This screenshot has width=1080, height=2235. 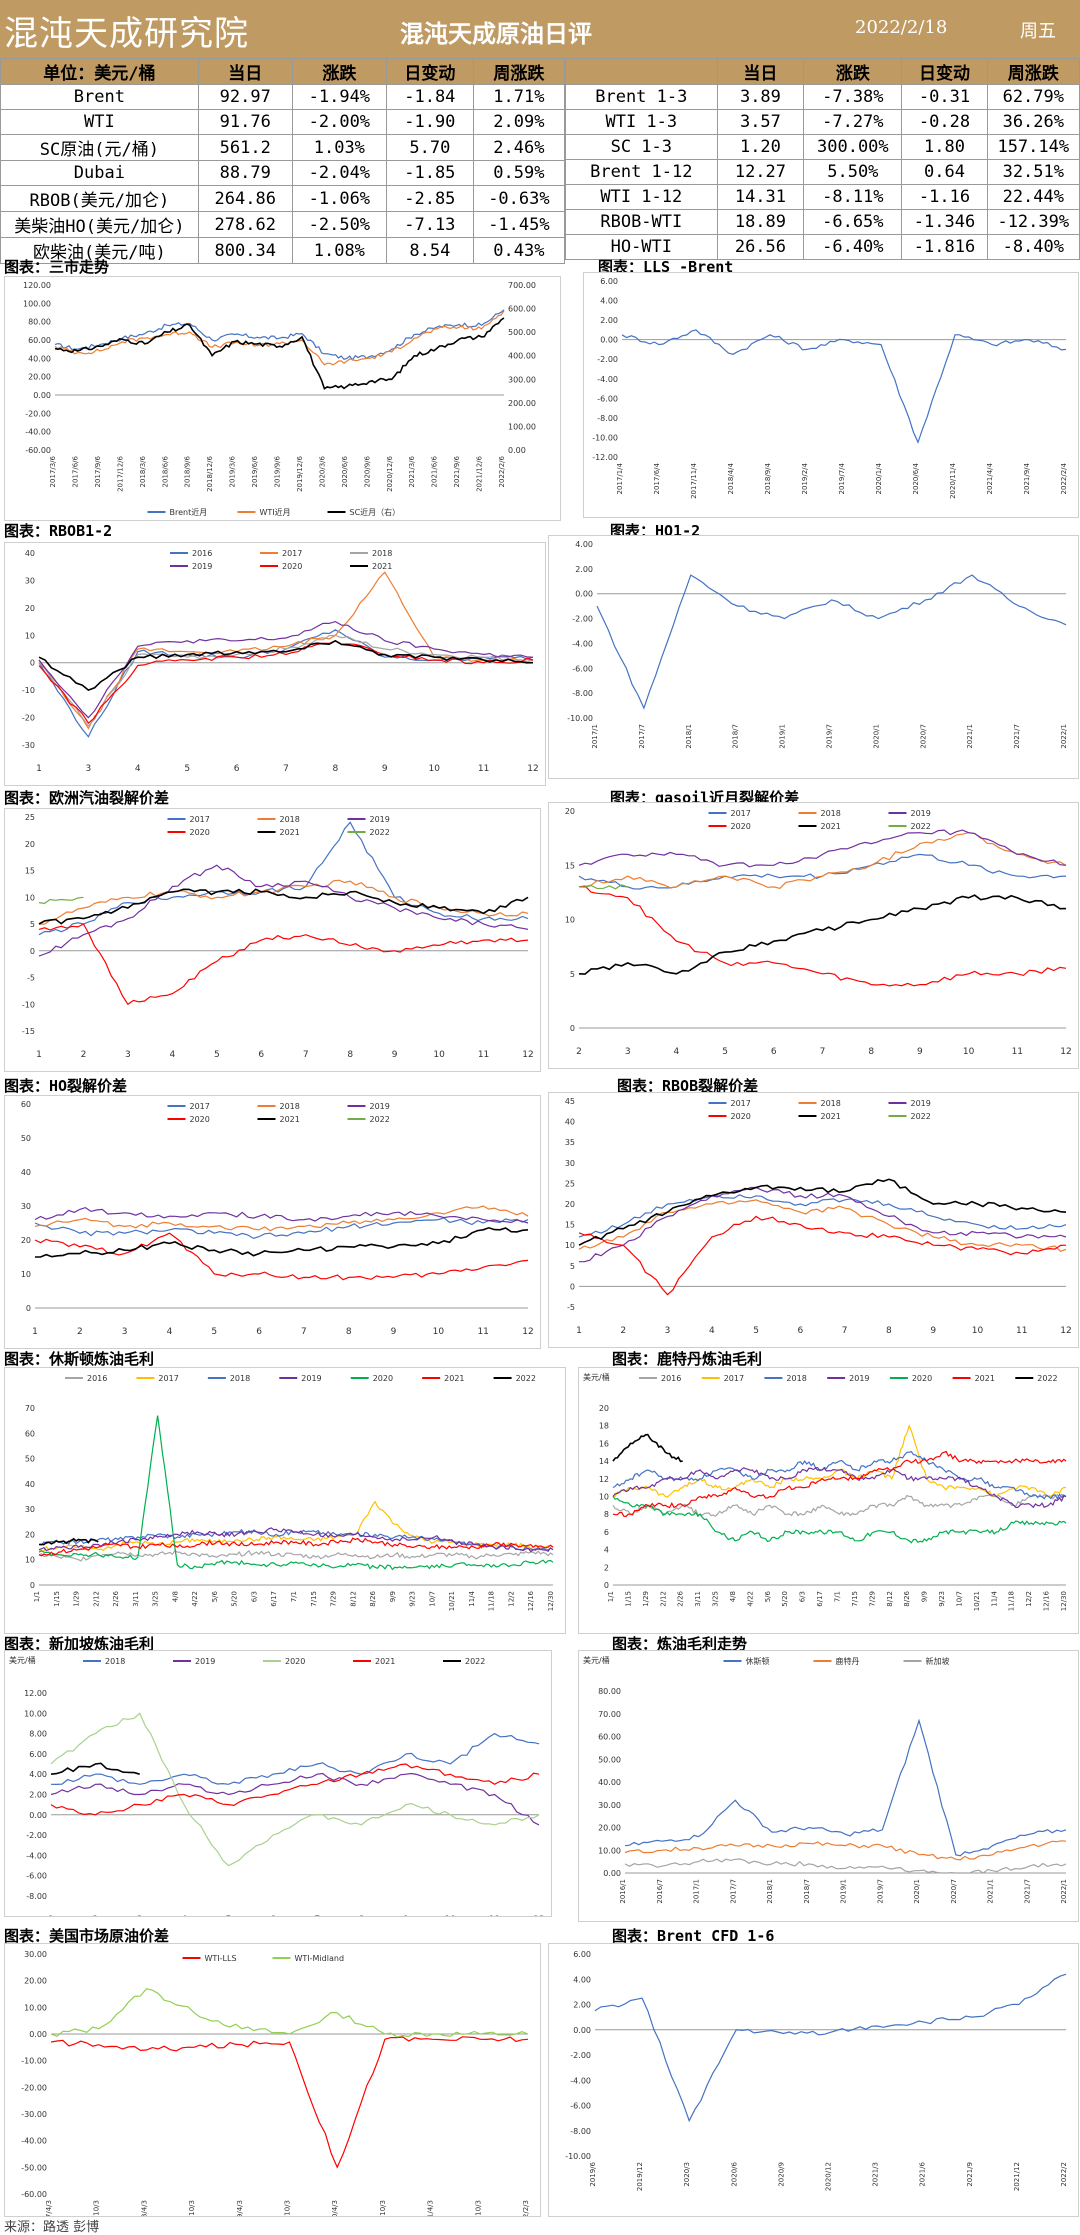 What do you see at coordinates (373, 1598) in the screenshot?
I see `x-tick-label: 8/26` at bounding box center [373, 1598].